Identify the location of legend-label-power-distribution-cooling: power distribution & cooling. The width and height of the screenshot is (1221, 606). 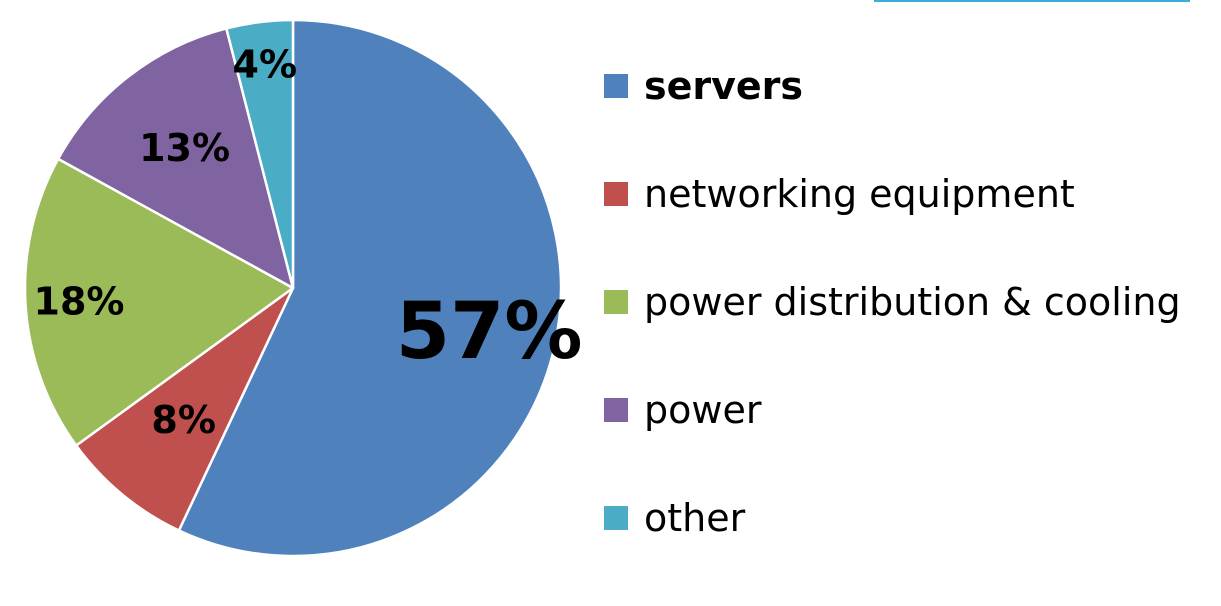
(912, 302).